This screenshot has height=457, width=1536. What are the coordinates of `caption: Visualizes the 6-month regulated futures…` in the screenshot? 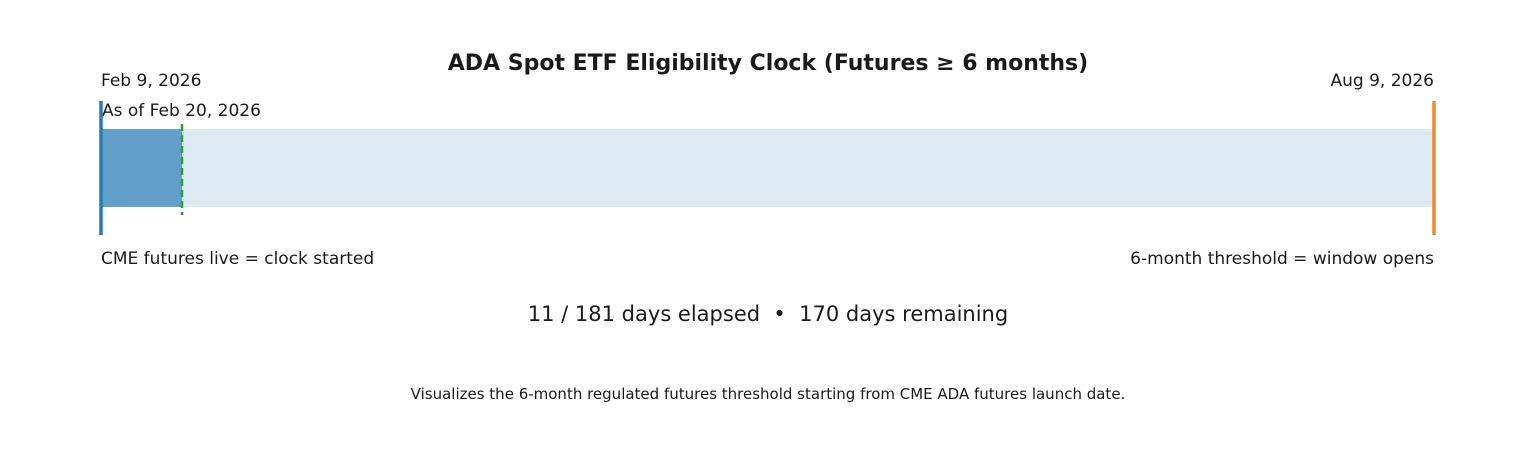 It's located at (768, 394).